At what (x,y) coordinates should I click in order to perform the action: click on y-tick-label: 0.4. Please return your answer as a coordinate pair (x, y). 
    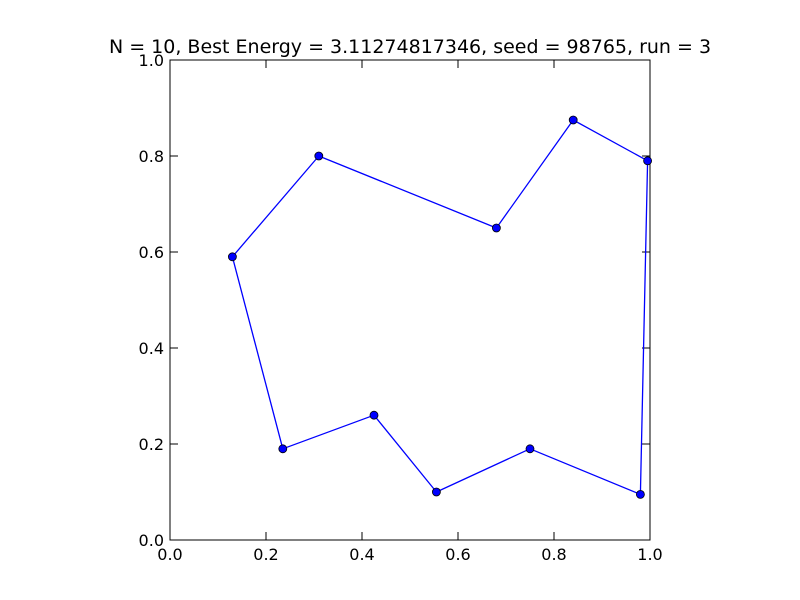
    Looking at the image, I should click on (151, 348).